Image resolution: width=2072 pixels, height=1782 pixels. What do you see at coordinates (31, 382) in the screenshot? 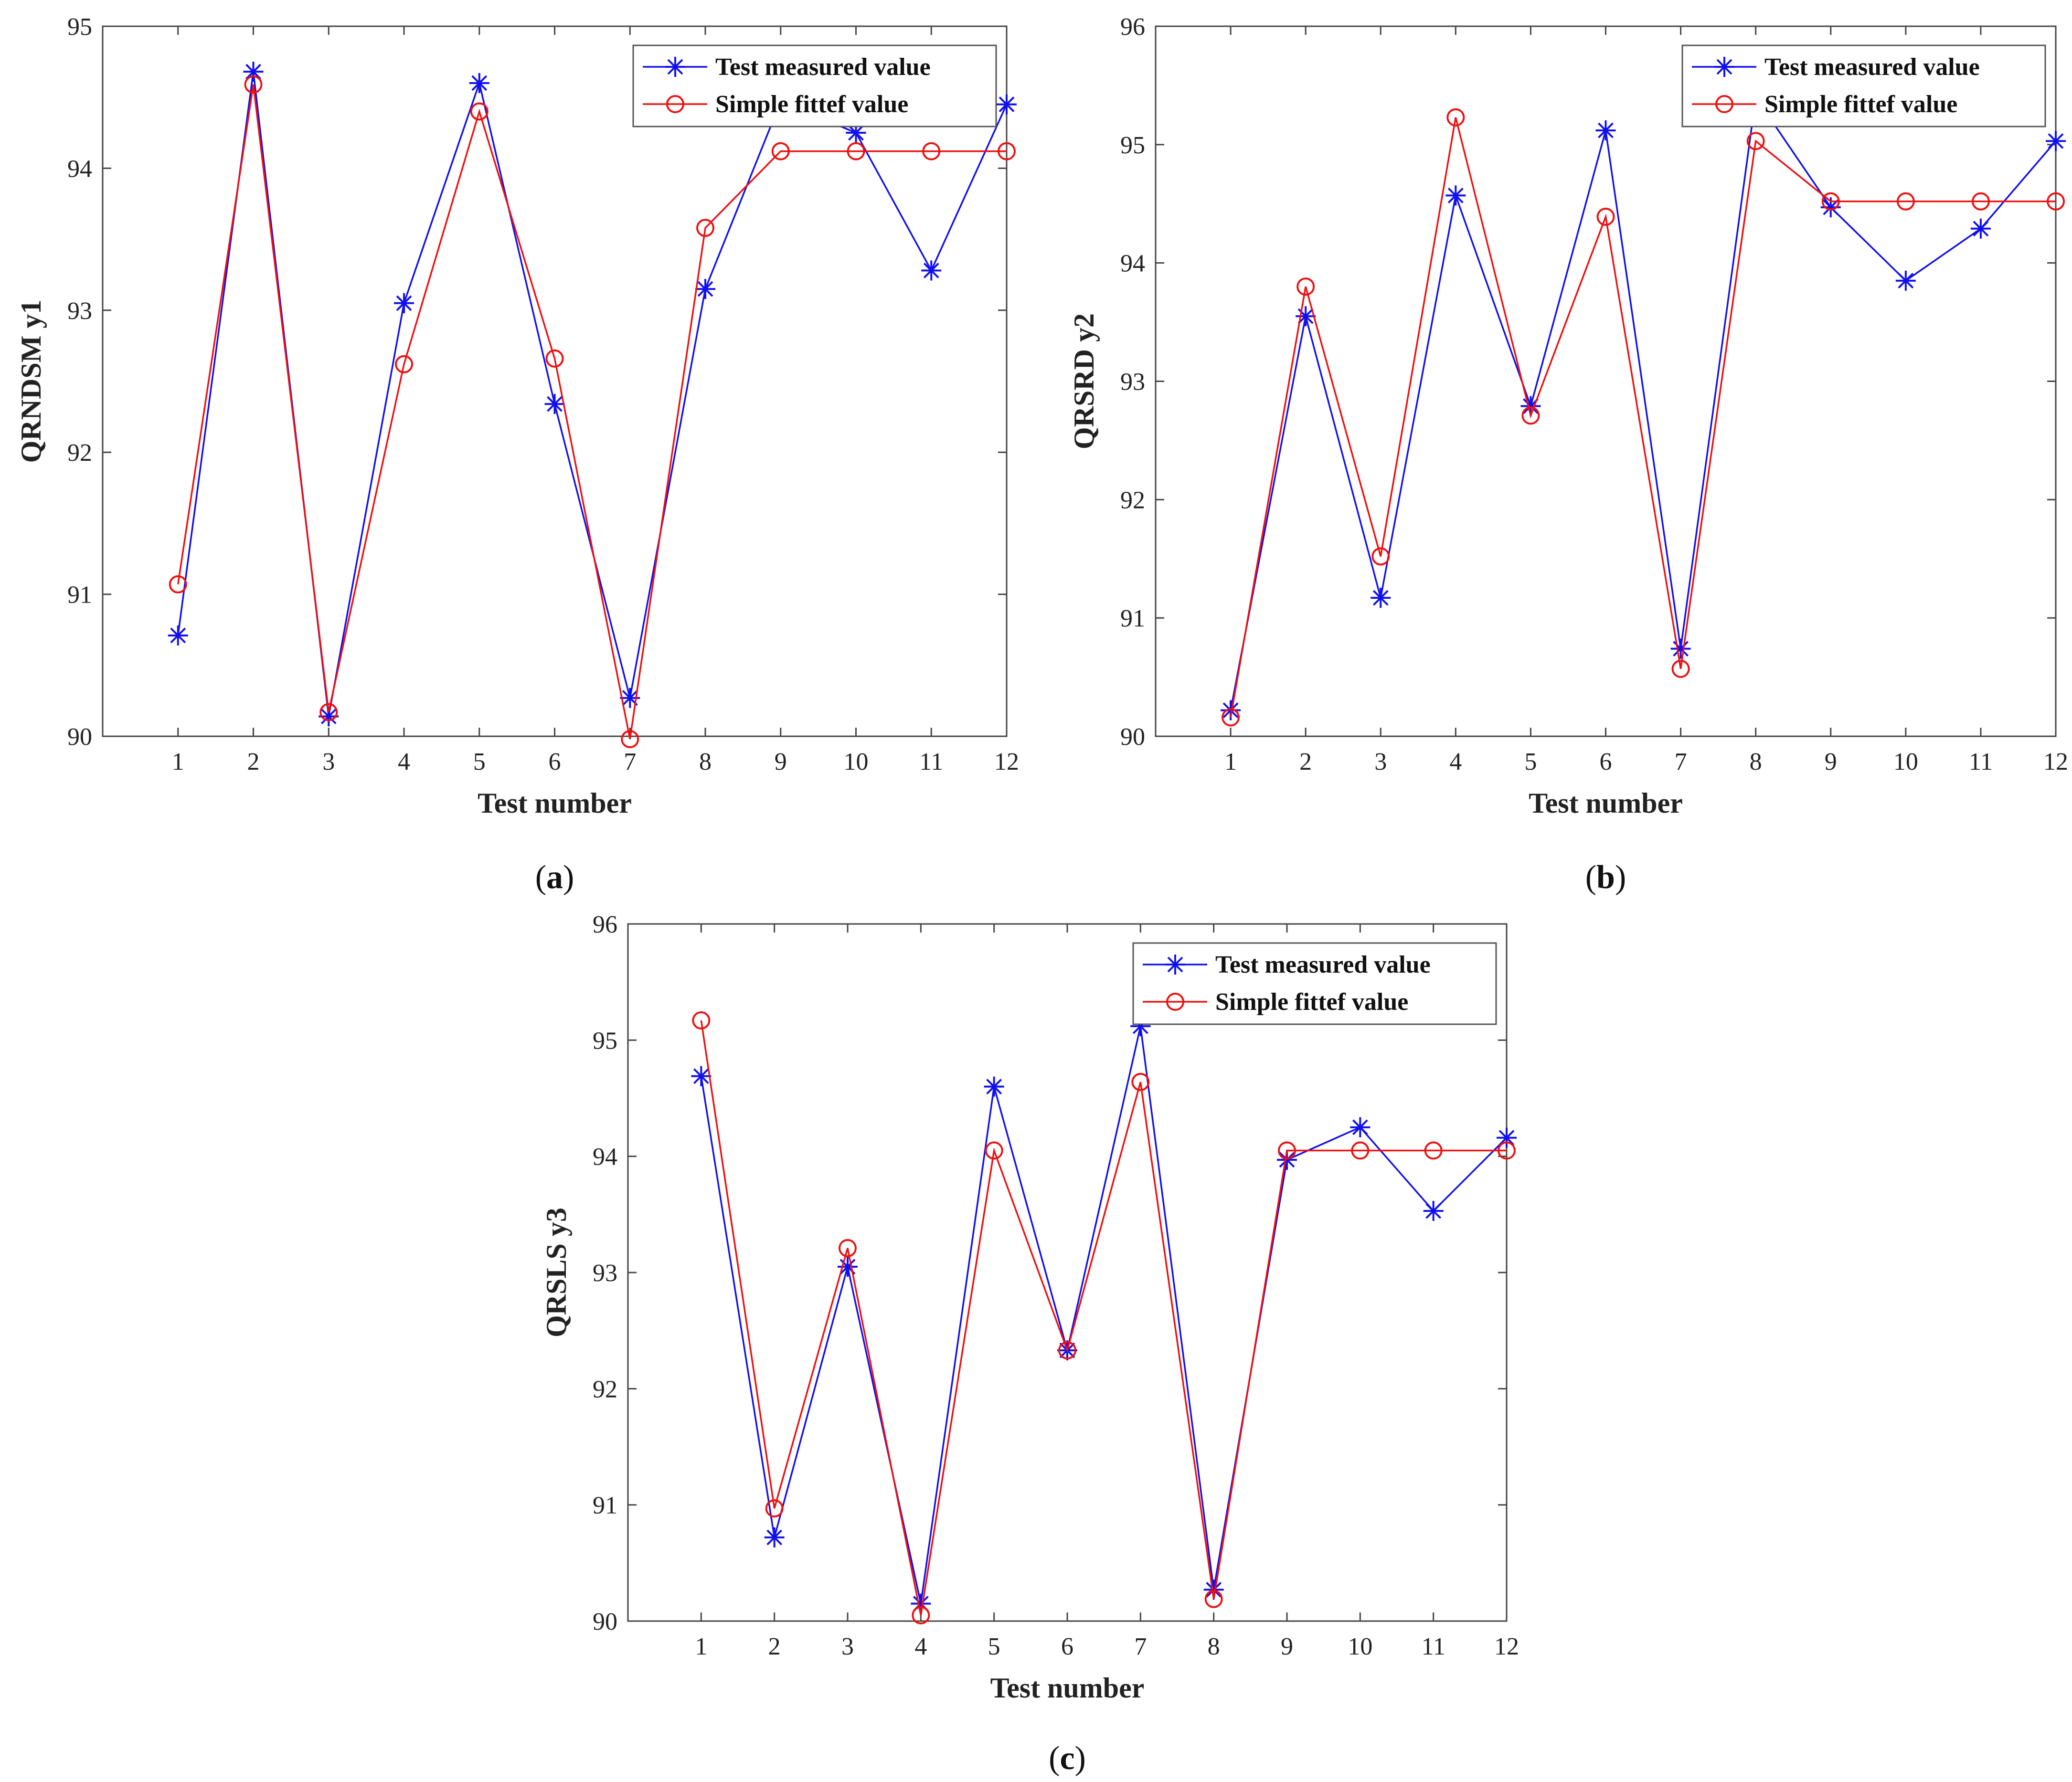
I see `y-axis-label: QRNDSM y1` at bounding box center [31, 382].